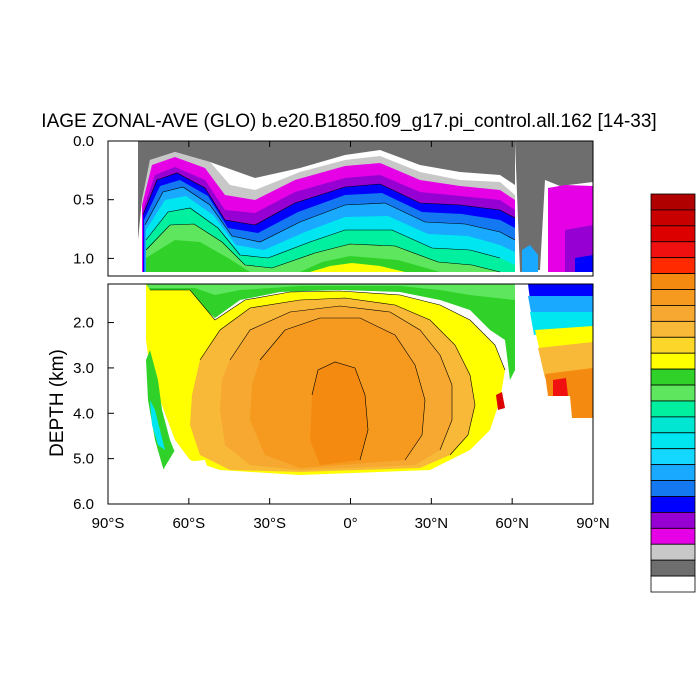  Describe the element at coordinates (157, 425) in the screenshot. I see `lower-left-cyan` at that location.